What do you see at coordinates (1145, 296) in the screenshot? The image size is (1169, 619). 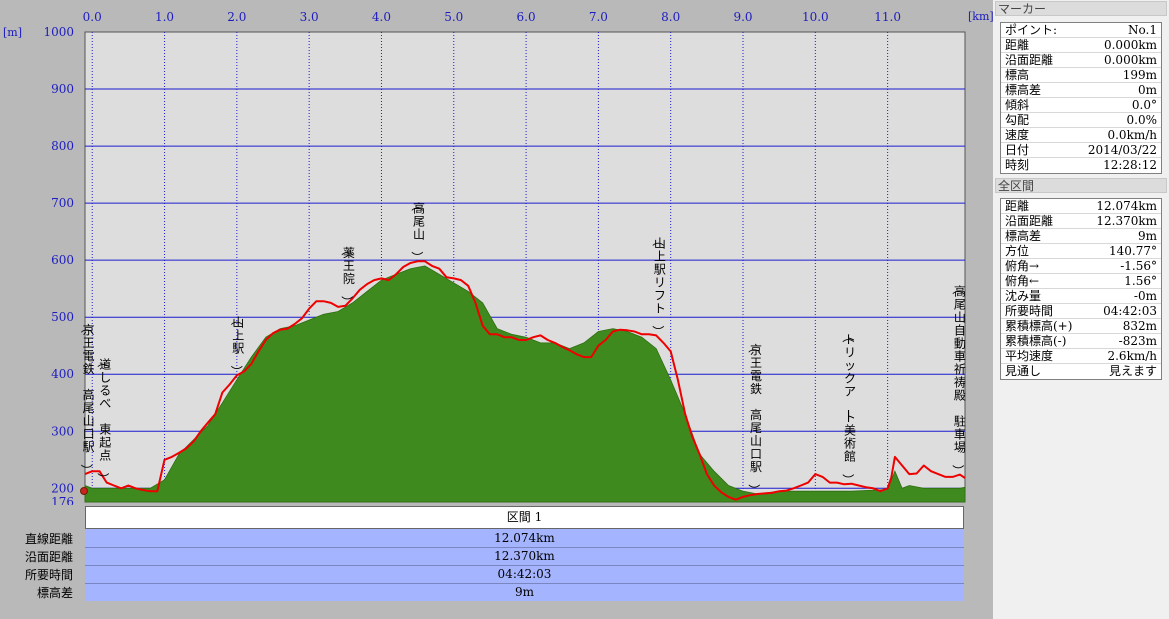 I see `info-value: -0m` at bounding box center [1145, 296].